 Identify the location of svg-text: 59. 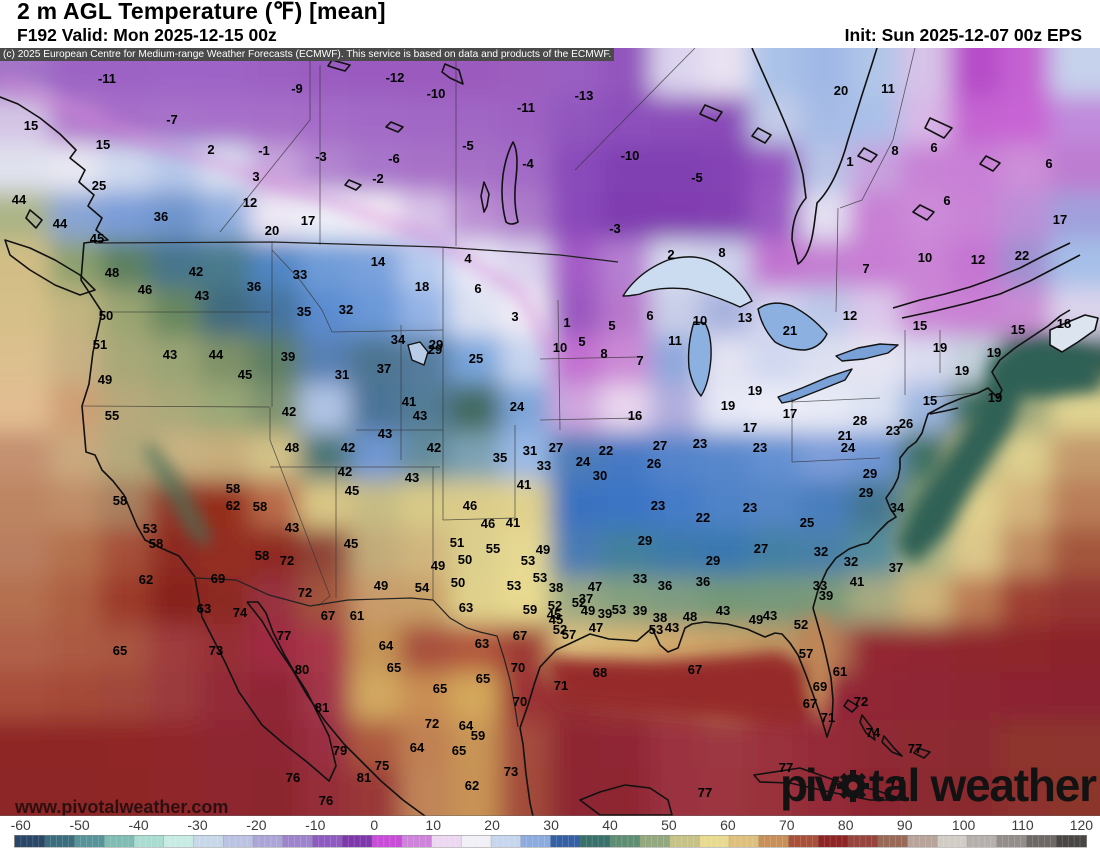
(478, 735).